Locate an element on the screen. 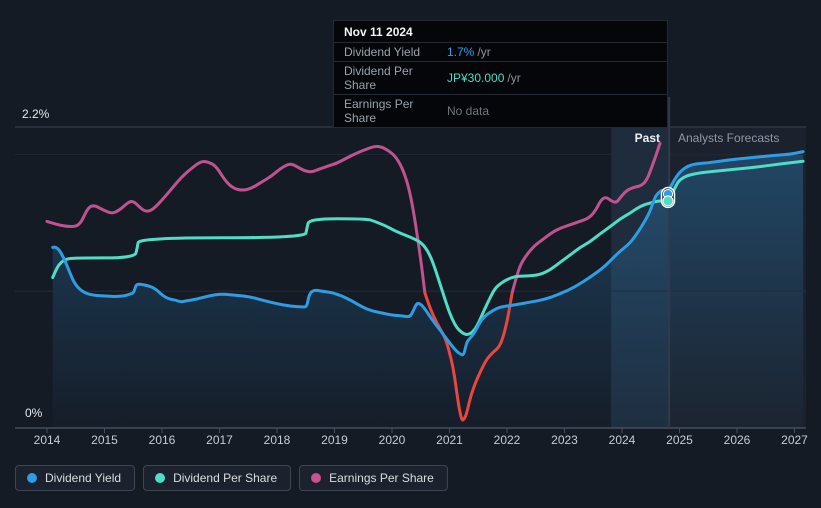  legend-item-dividend-per-share: Dividend Per Share is located at coordinates (217, 478).